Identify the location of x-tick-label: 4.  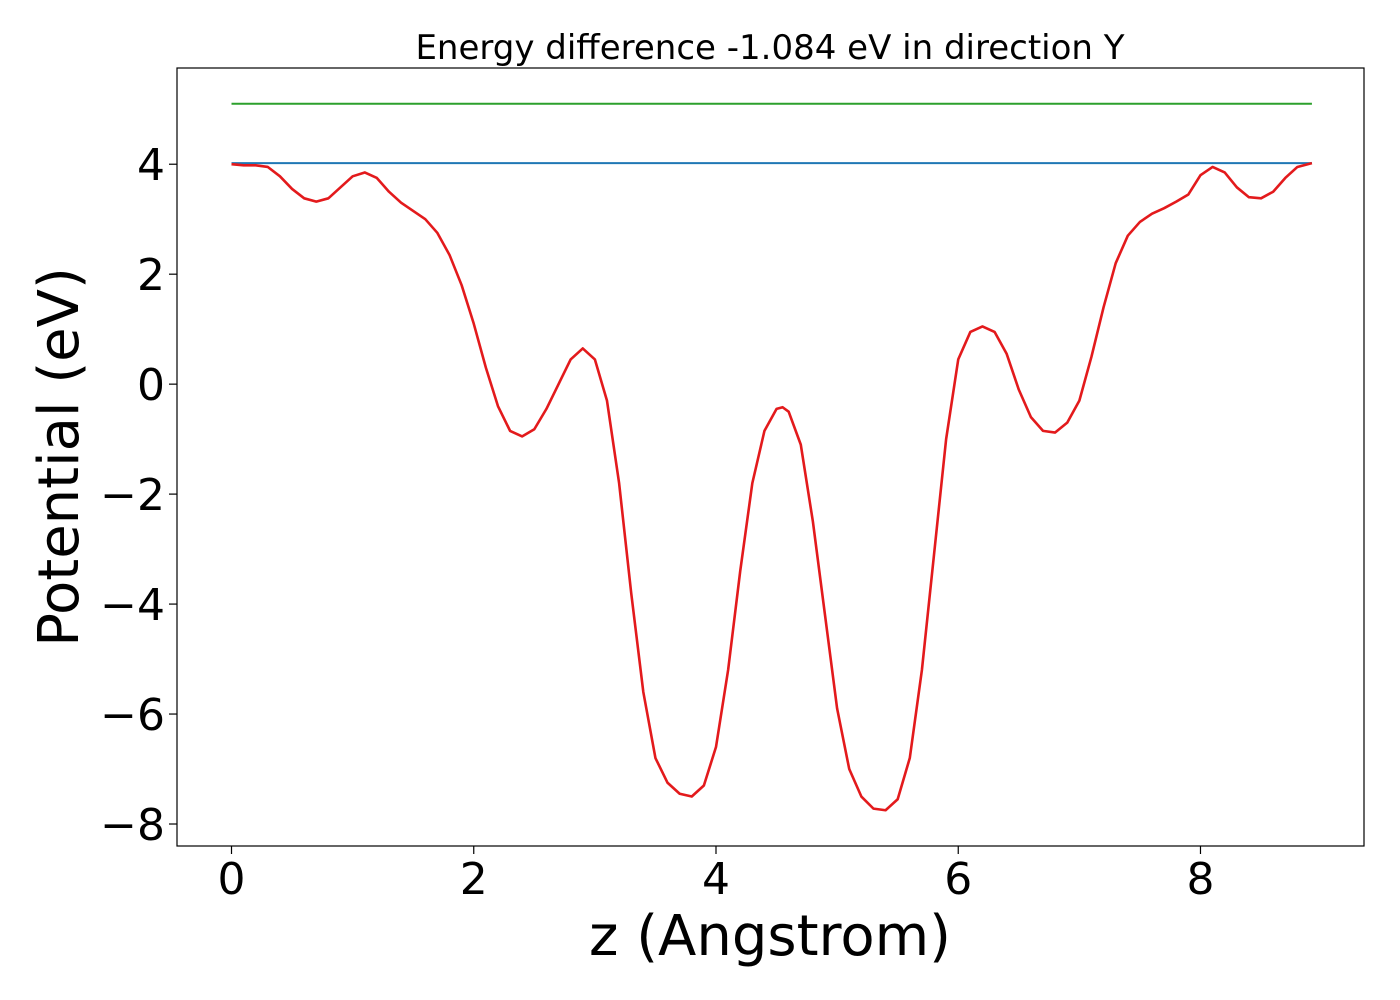
(716, 879).